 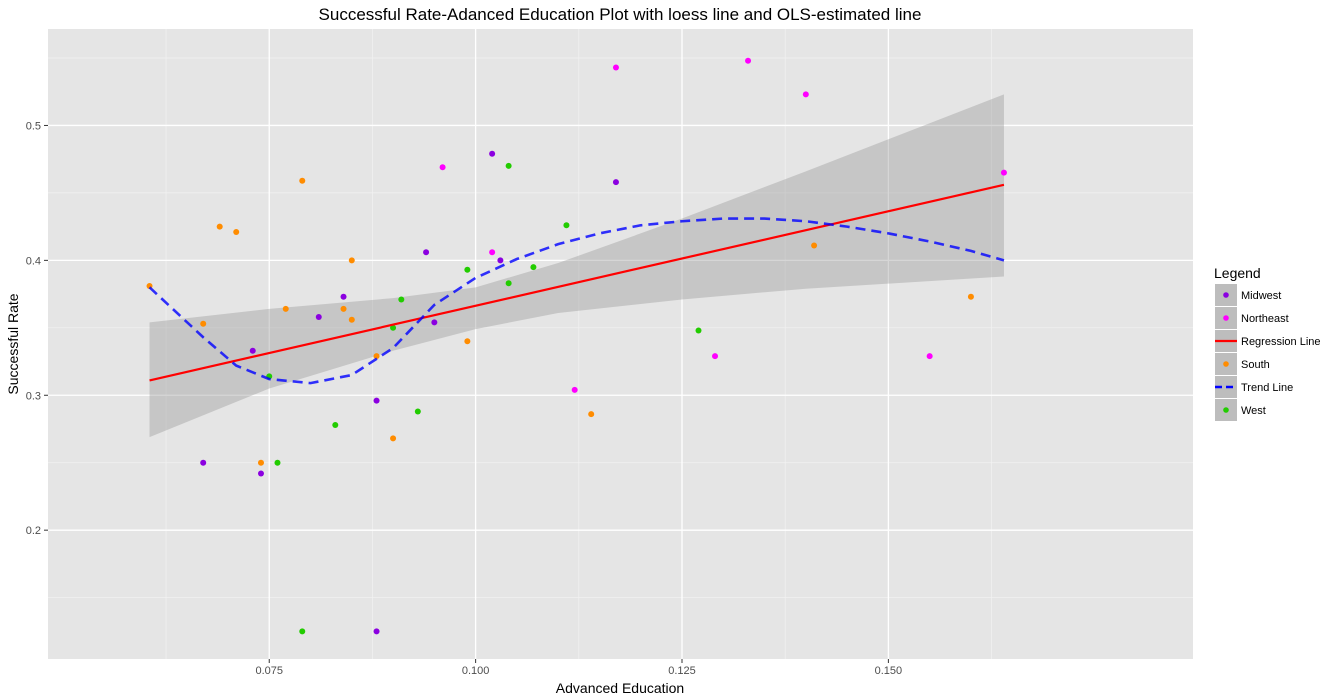 What do you see at coordinates (33, 531) in the screenshot?
I see `y-tick-label: 0.2` at bounding box center [33, 531].